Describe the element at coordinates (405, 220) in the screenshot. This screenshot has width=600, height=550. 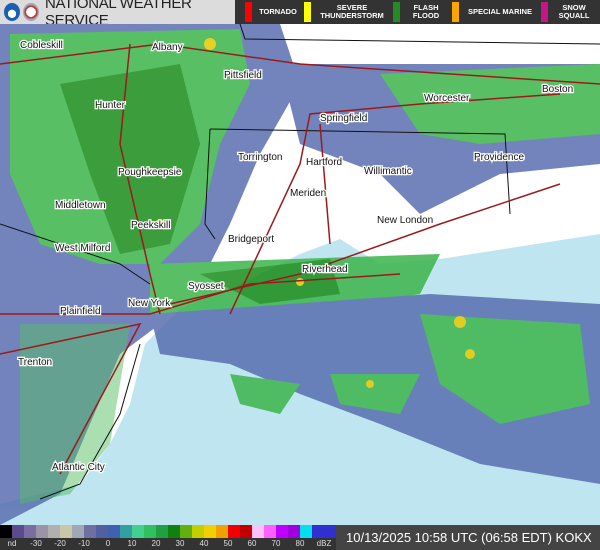
I see `city-label: New London` at that location.